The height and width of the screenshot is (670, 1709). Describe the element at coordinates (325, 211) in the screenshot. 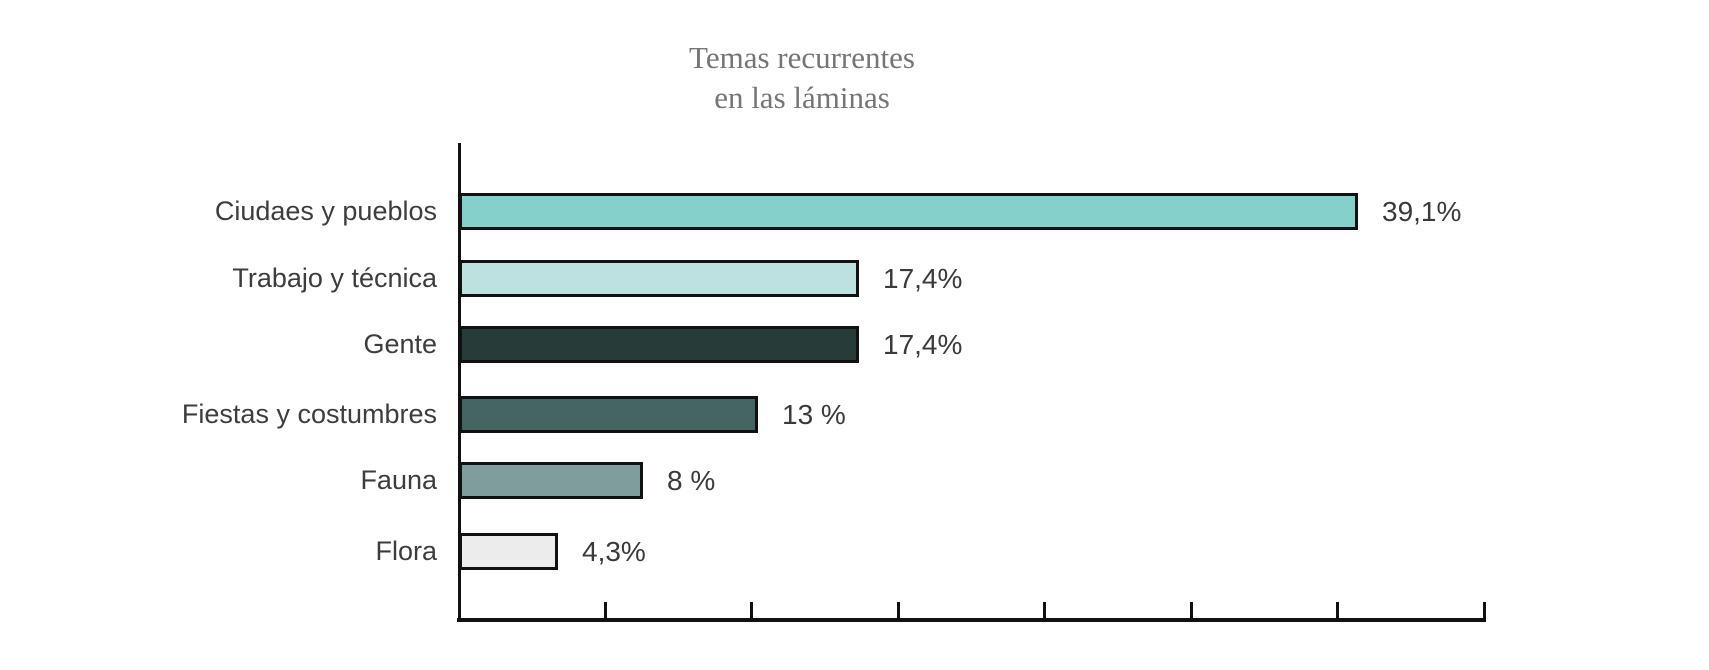

I see `category-label: Ciudaes y pueblos` at that location.